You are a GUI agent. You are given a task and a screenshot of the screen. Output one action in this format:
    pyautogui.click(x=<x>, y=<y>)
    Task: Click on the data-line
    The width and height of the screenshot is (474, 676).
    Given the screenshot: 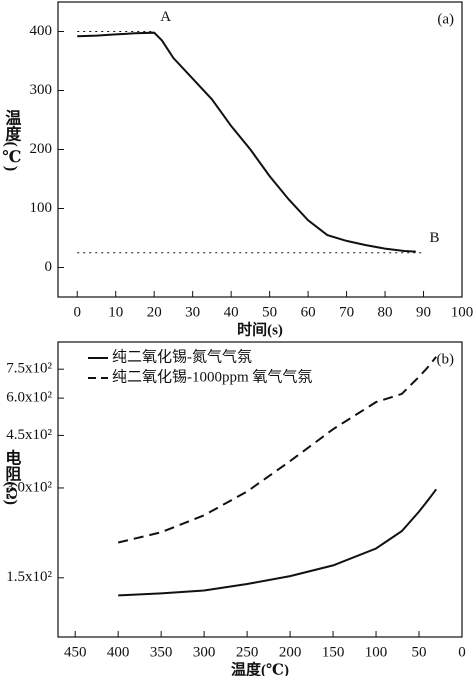 What is the action you would take?
    pyautogui.click(x=277, y=542)
    